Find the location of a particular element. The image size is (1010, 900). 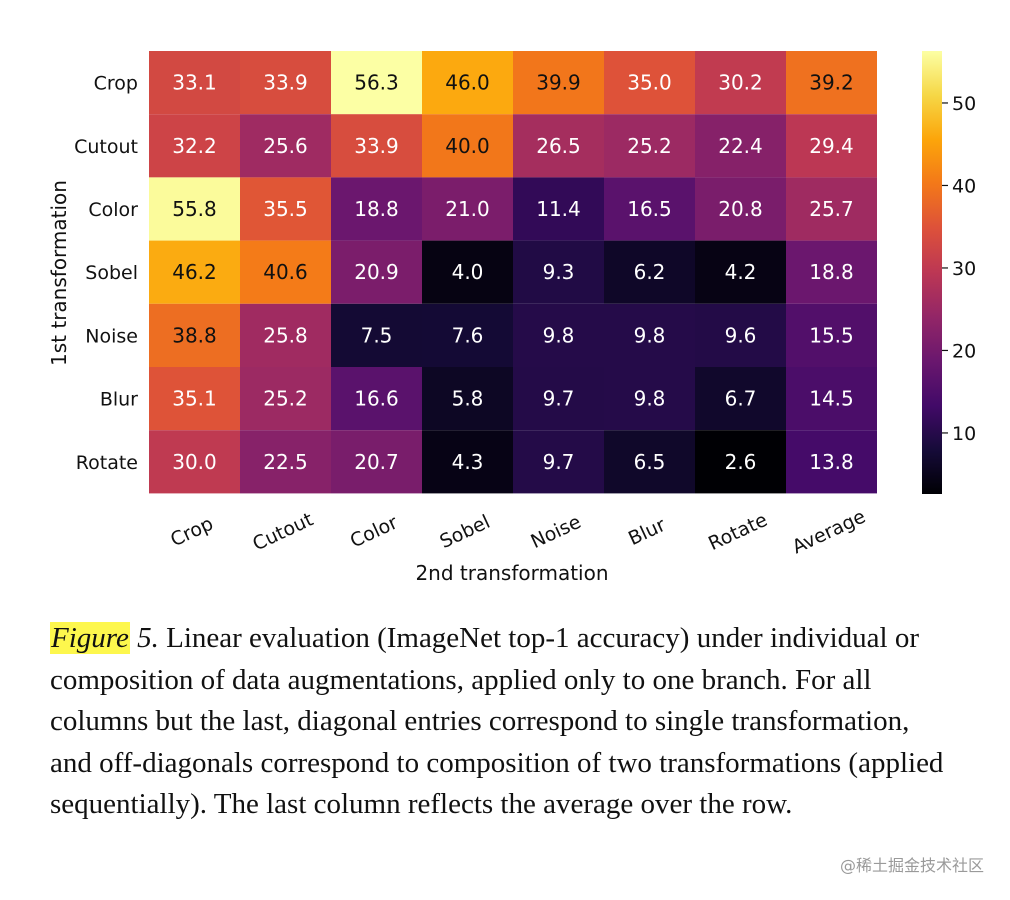

cell-value-label: 55.8 is located at coordinates (194, 209).